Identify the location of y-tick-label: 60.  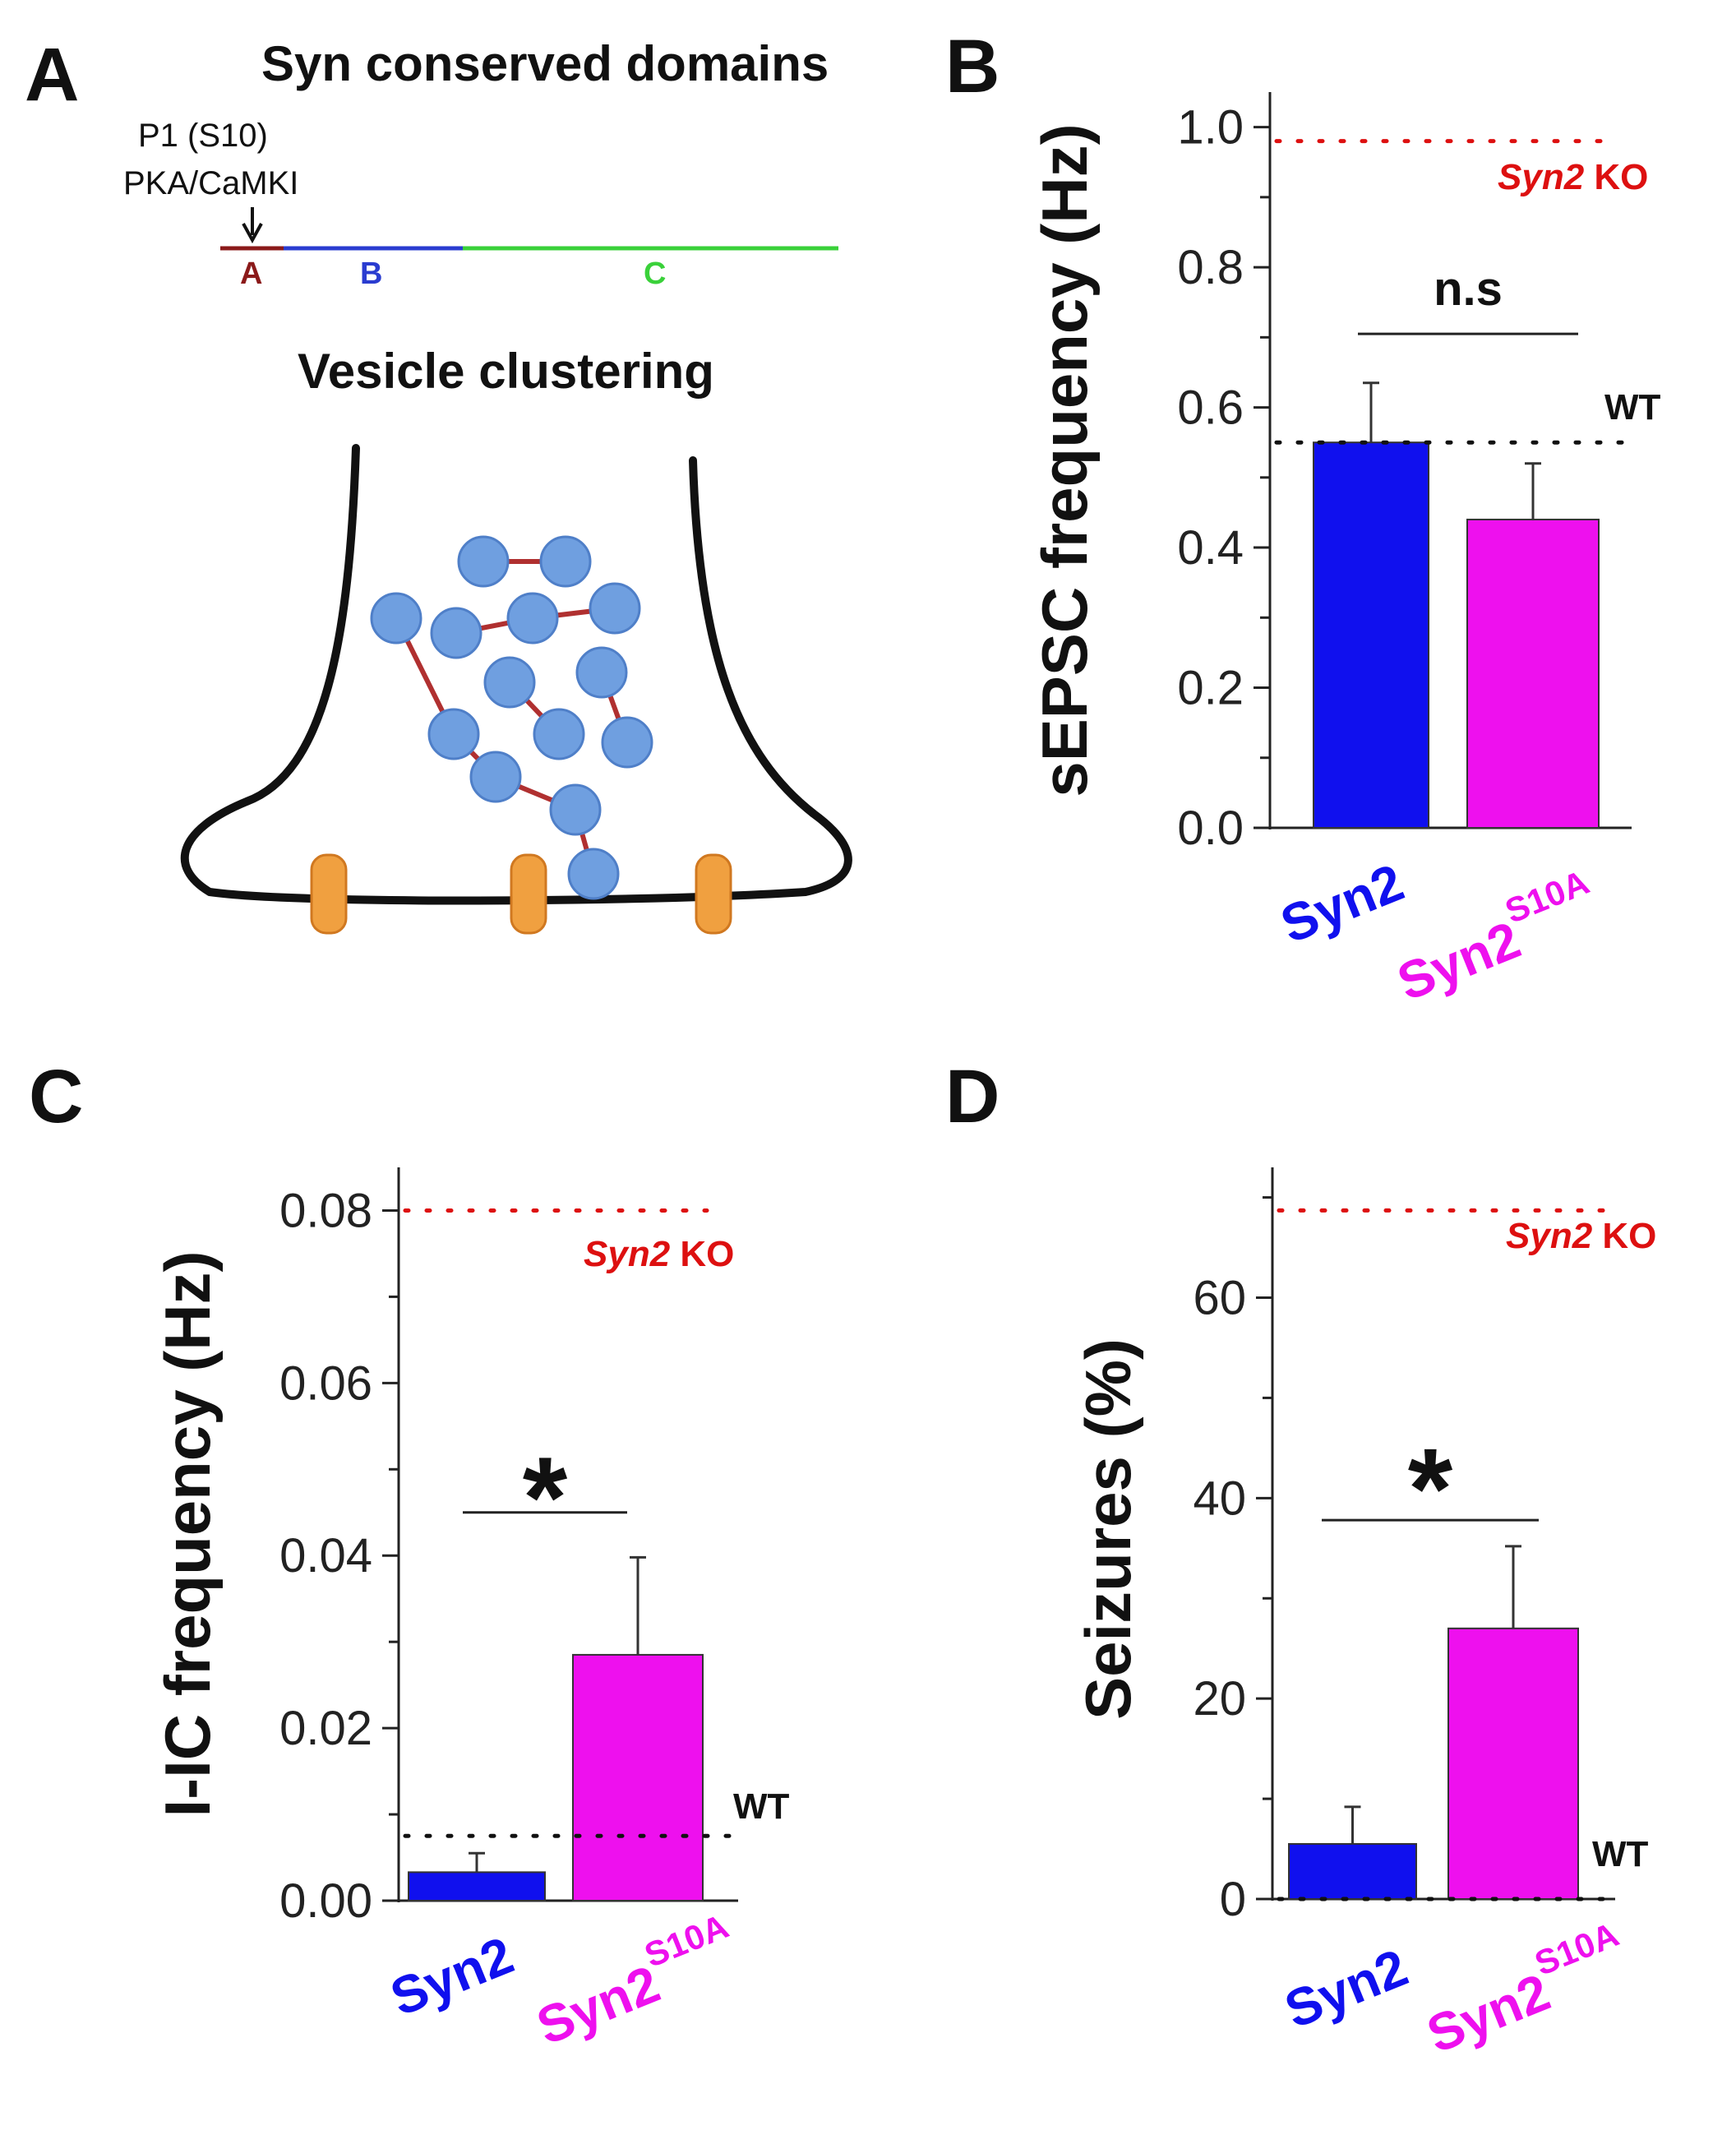
(1219, 1298).